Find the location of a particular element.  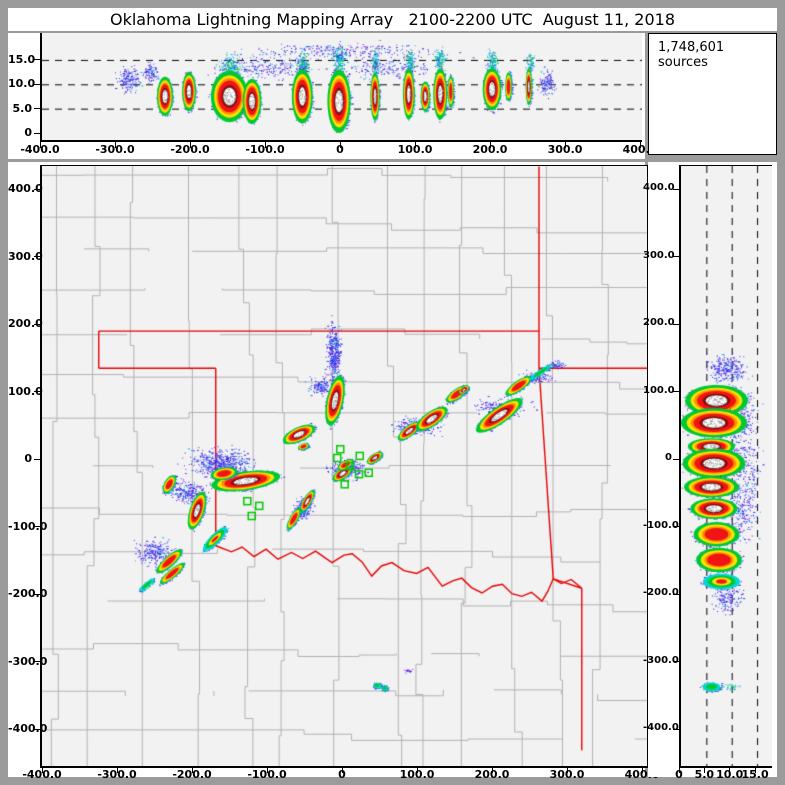

ew-altitude-canvas is located at coordinates (342, 86).